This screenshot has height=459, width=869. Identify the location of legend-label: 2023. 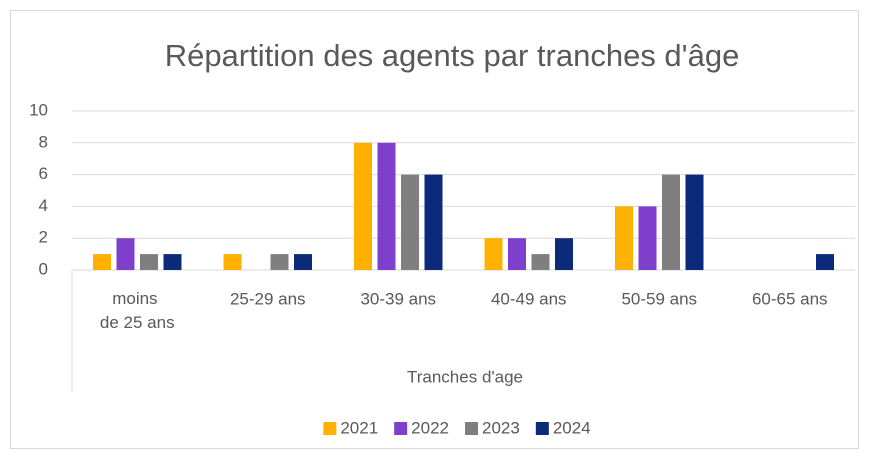
(501, 427).